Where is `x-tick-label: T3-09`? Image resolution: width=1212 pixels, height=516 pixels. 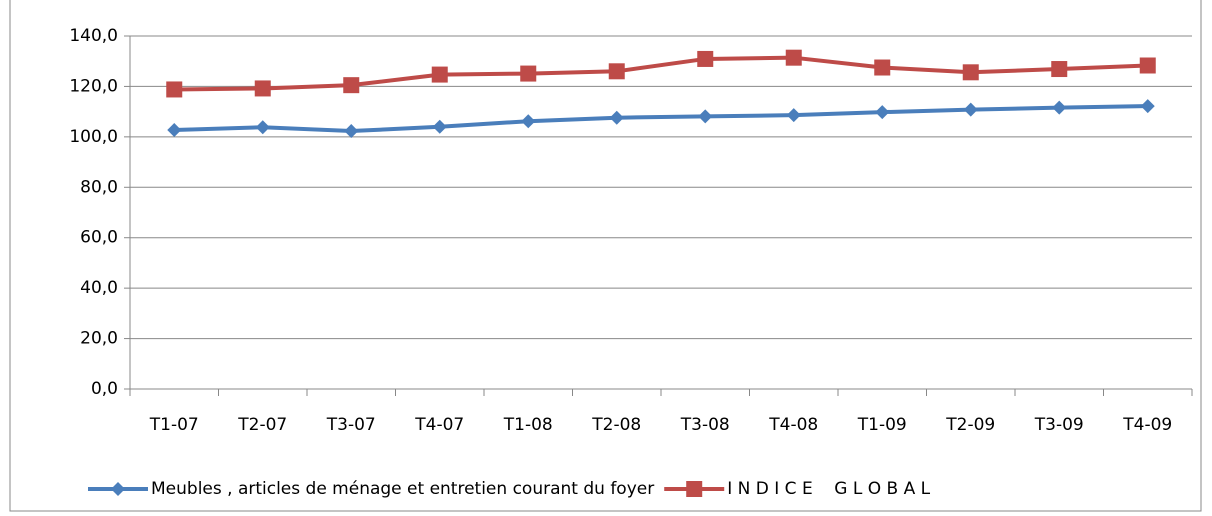 x-tick-label: T3-09 is located at coordinates (1059, 425).